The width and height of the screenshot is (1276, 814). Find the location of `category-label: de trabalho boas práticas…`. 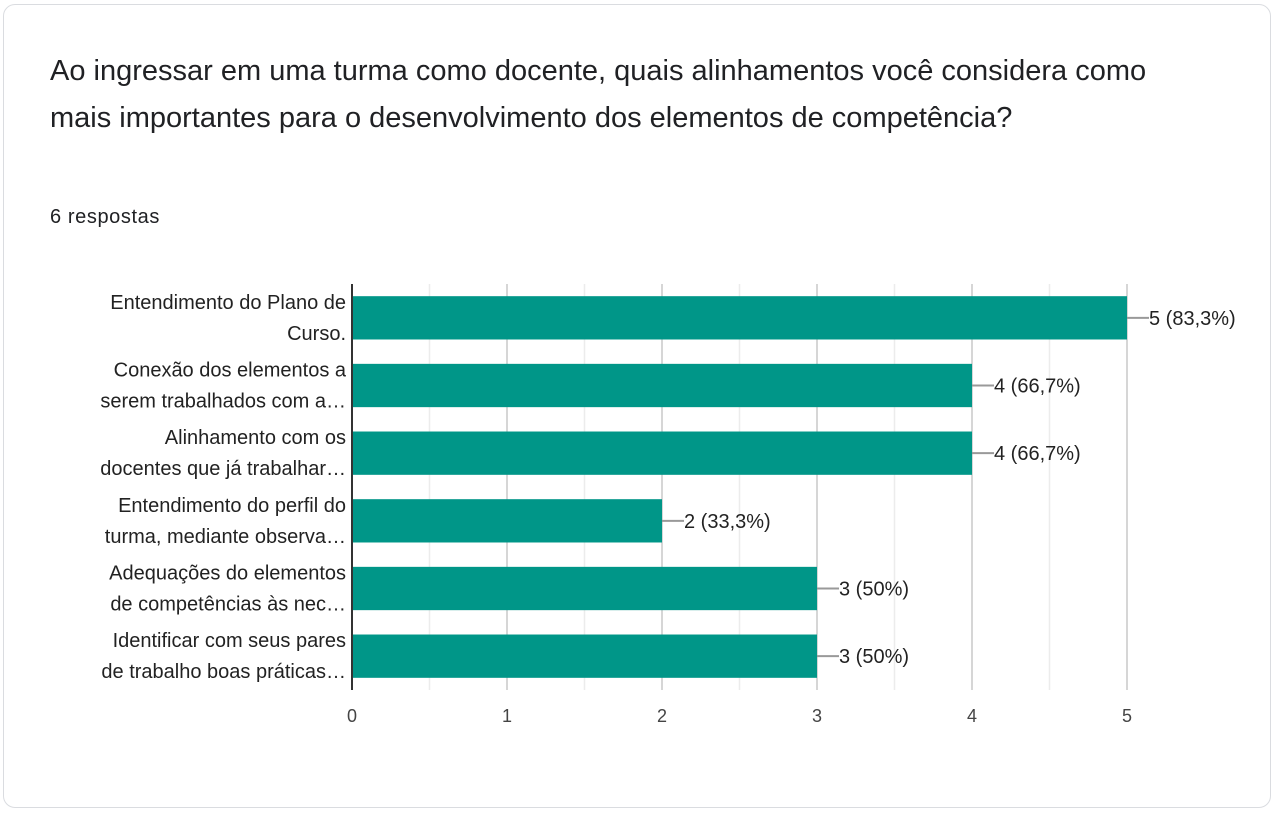

category-label: de trabalho boas práticas… is located at coordinates (223, 672).